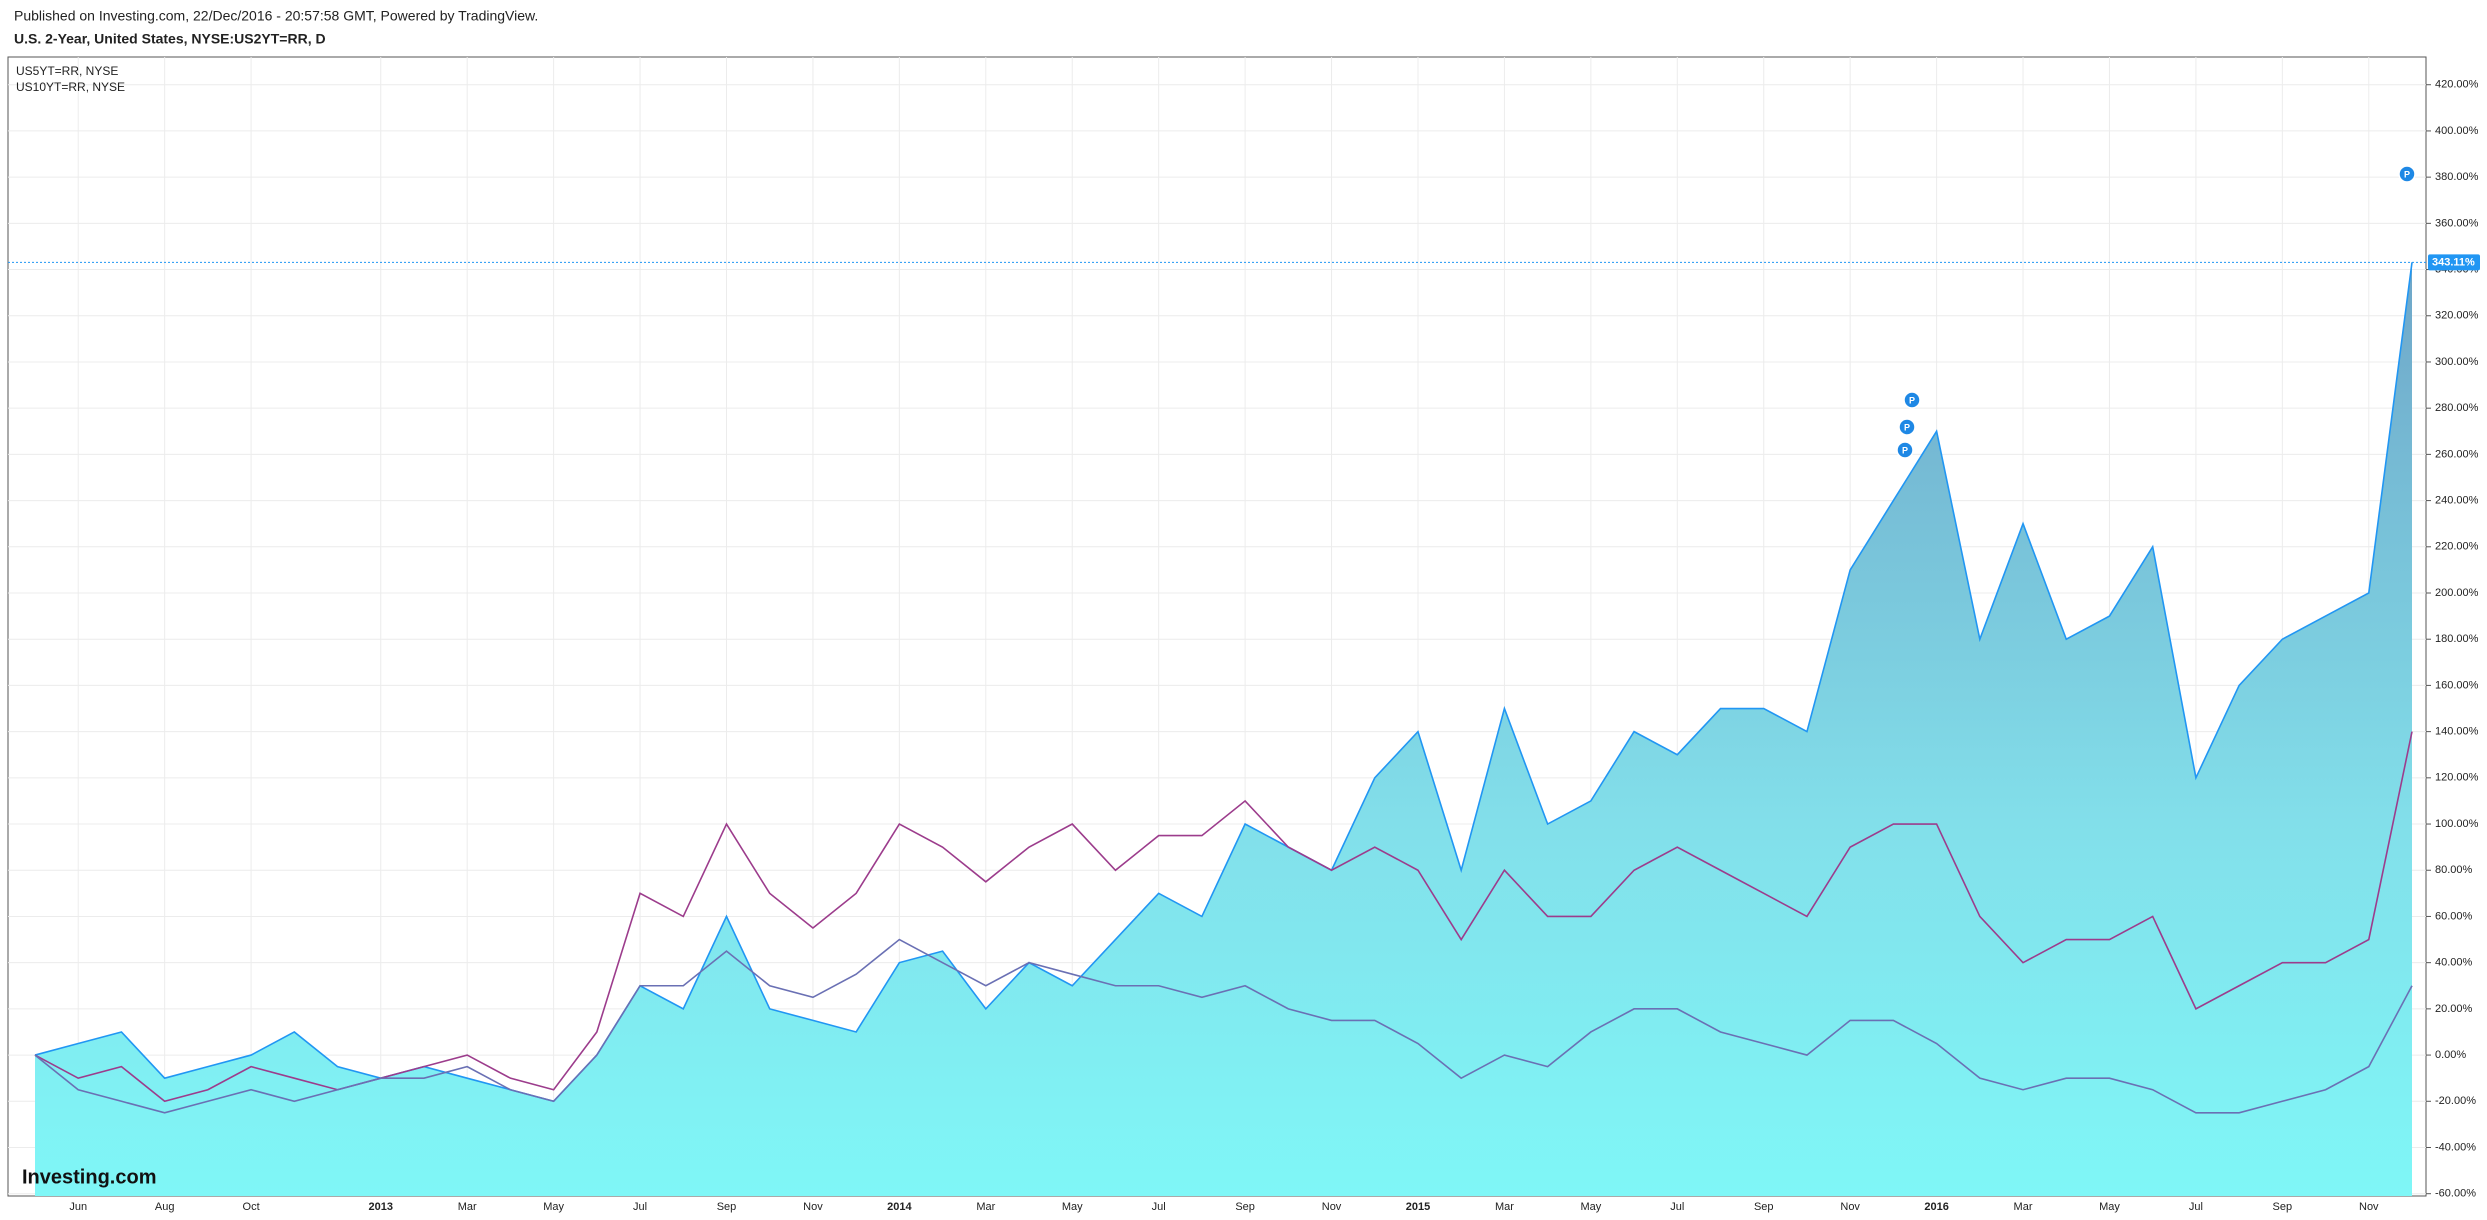  I want to click on y-tick-label: 220.00%, so click(2457, 547).